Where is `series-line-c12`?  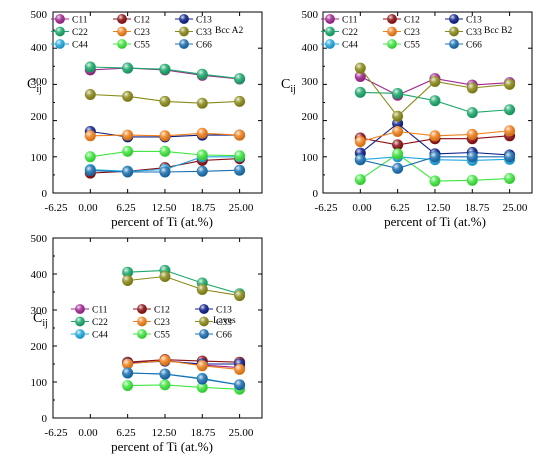
series-line-c12 is located at coordinates (183, 361).